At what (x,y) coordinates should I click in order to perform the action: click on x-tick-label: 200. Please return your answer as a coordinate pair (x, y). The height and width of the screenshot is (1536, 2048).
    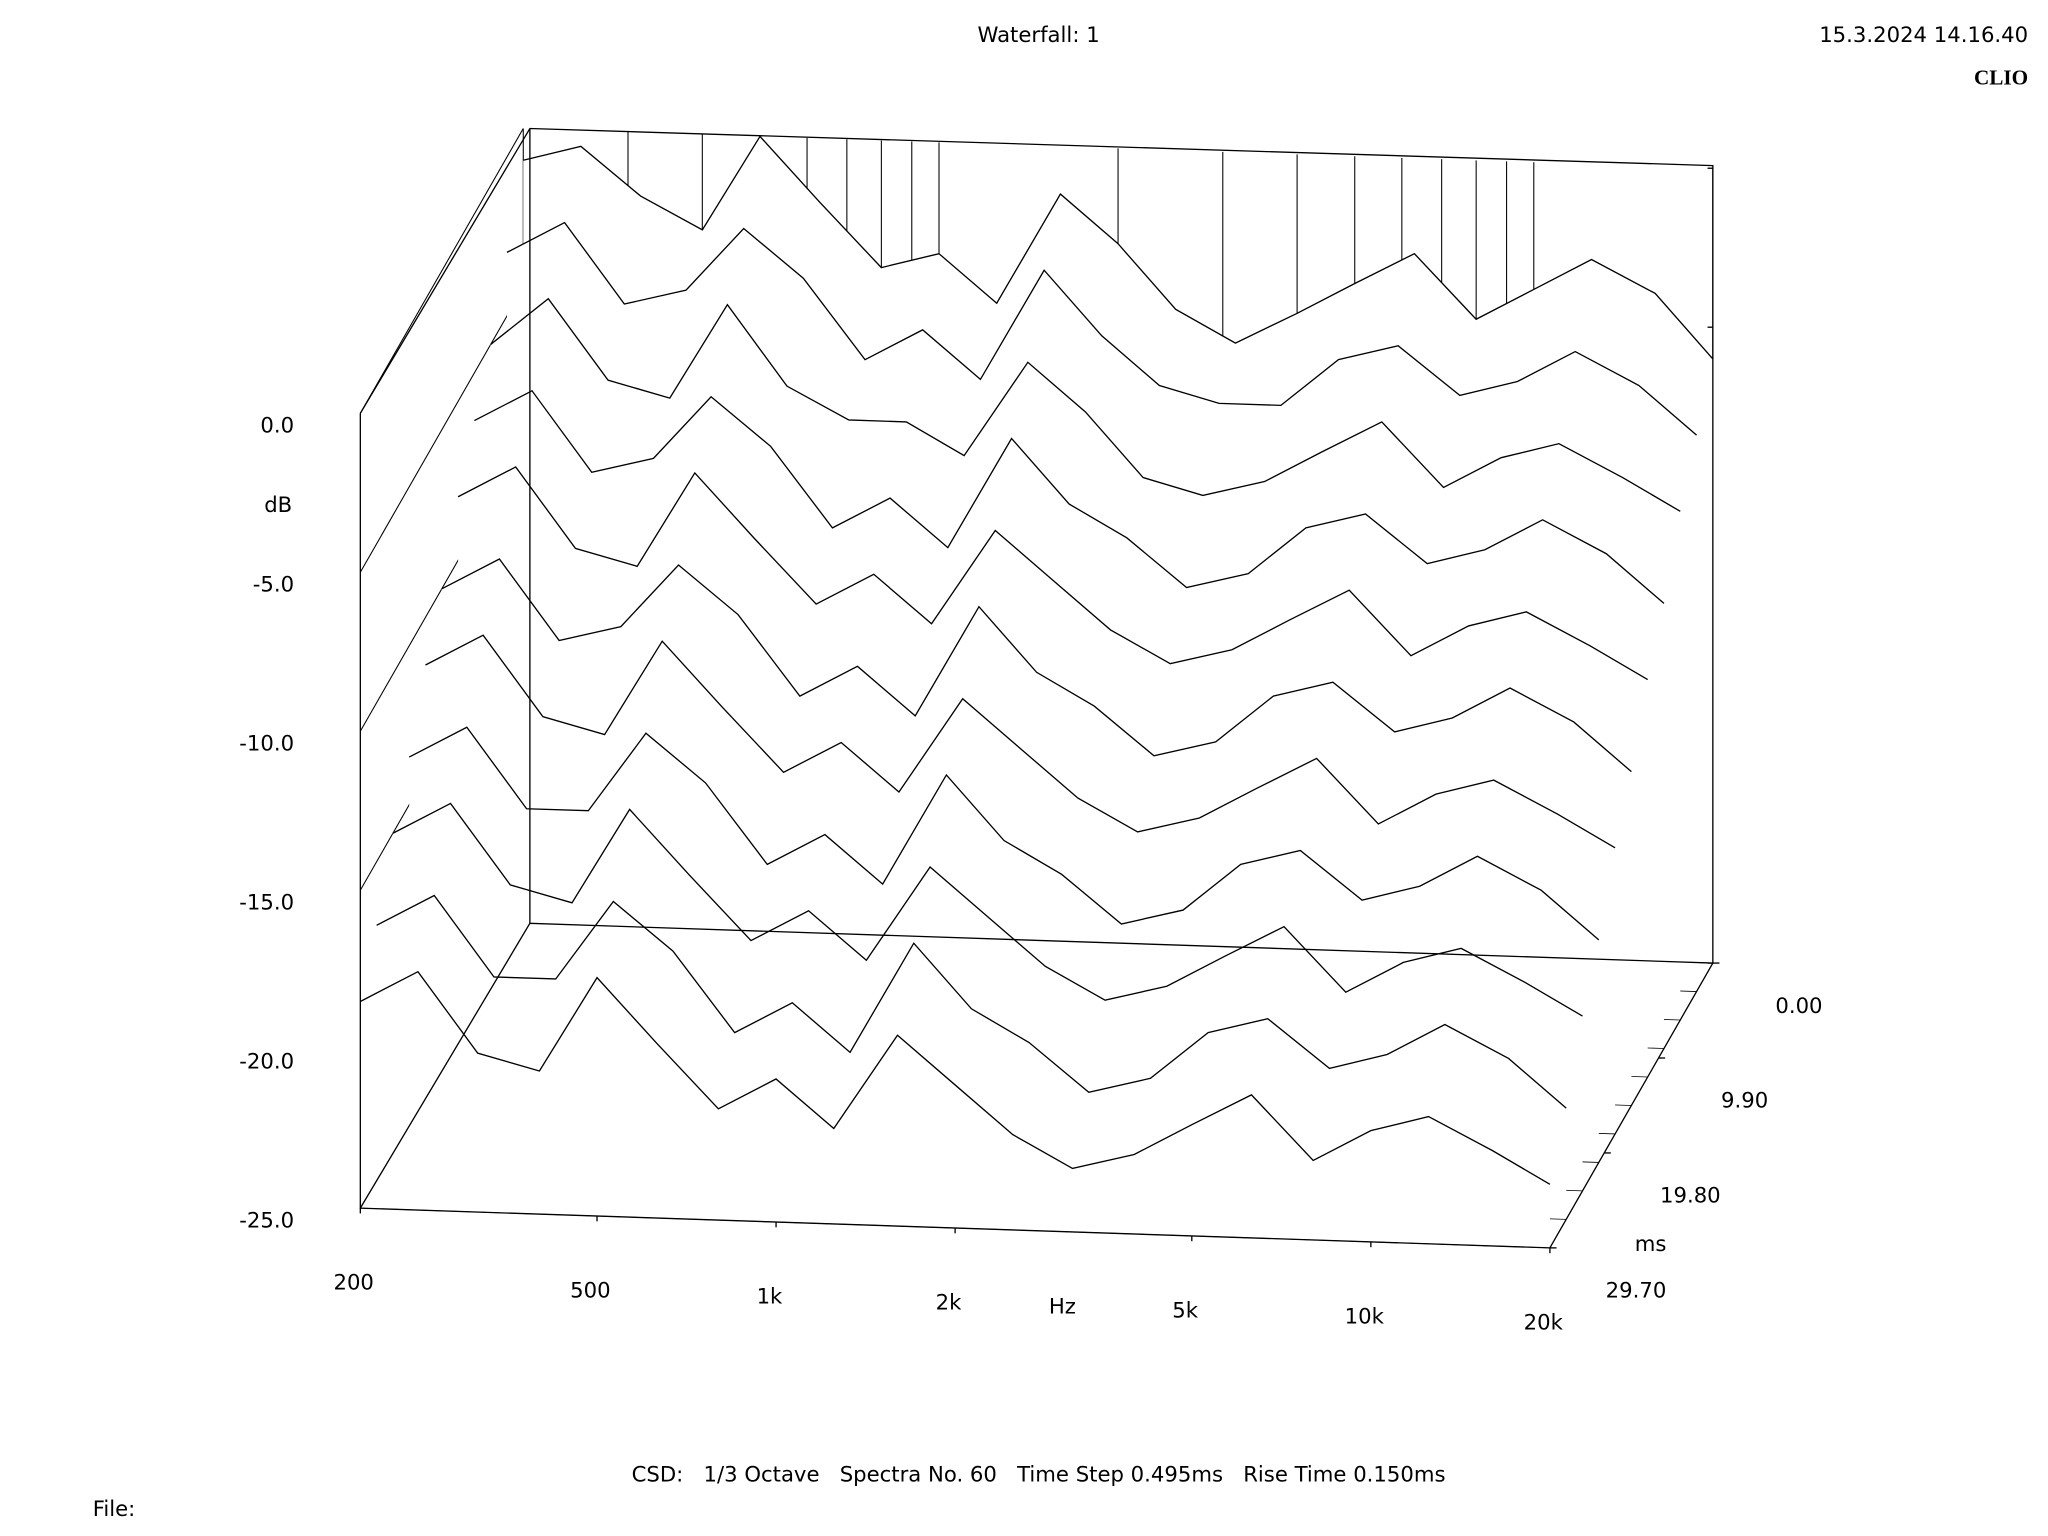
    Looking at the image, I should click on (353, 1282).